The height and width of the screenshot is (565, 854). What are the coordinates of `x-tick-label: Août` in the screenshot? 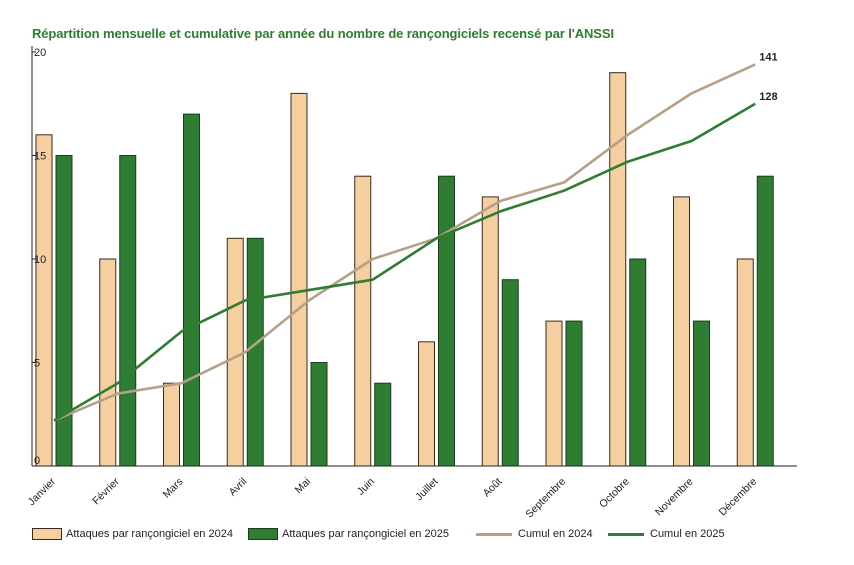 It's located at (493, 488).